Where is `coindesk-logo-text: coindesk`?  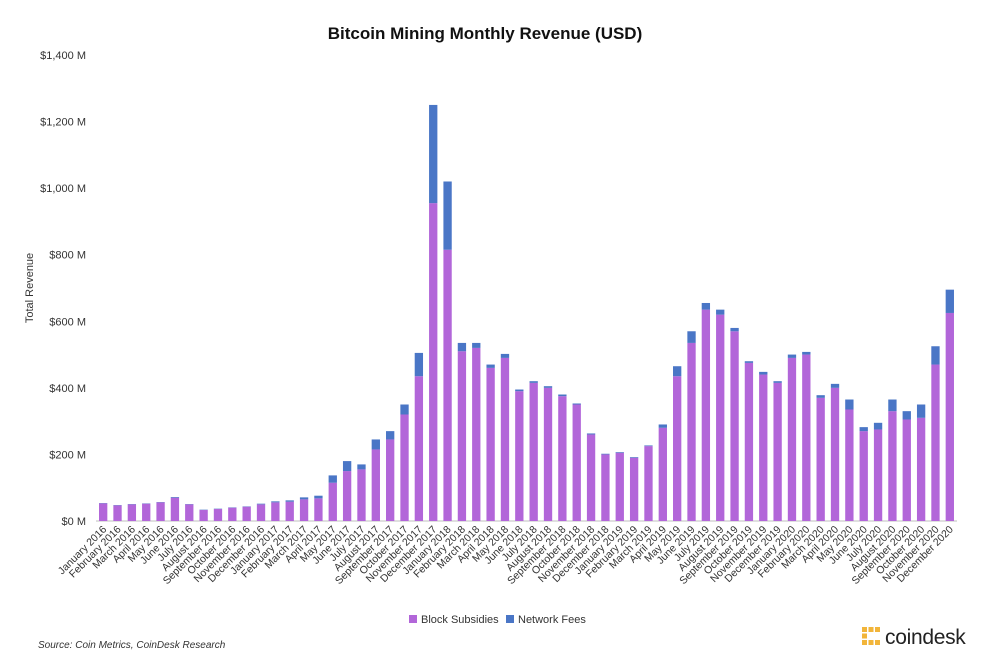
coindesk-logo-text: coindesk is located at coordinates (925, 637).